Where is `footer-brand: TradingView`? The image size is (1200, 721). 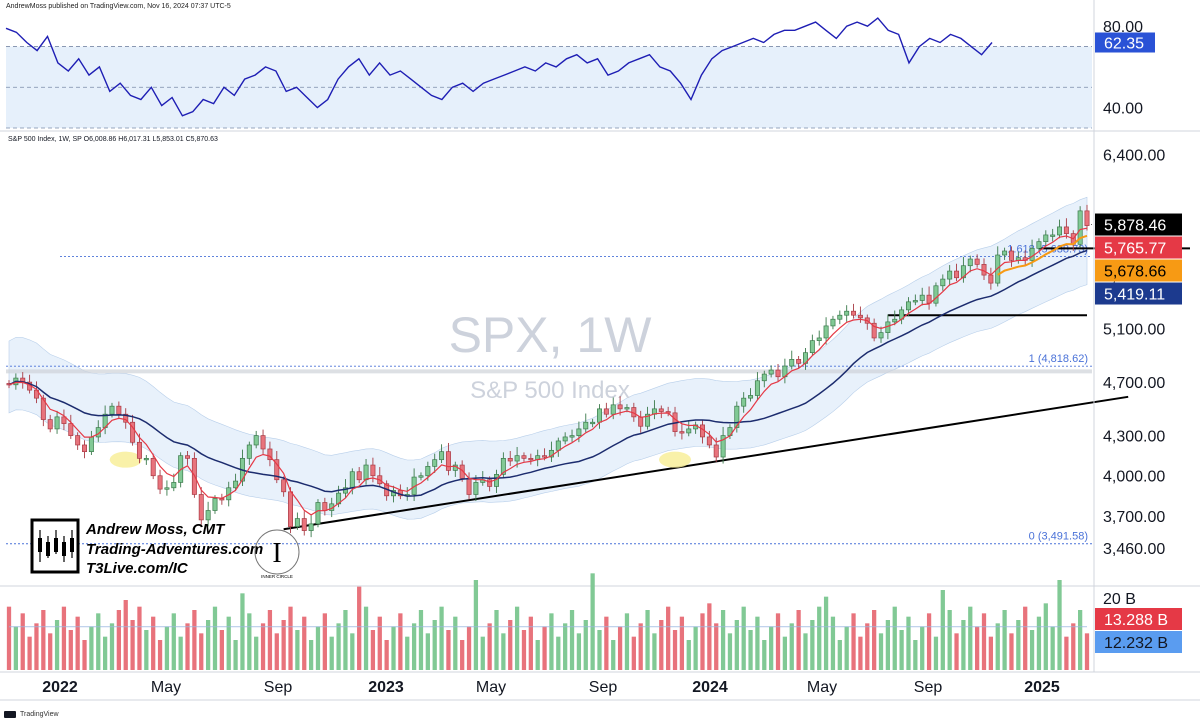
footer-brand: TradingView is located at coordinates (31, 714).